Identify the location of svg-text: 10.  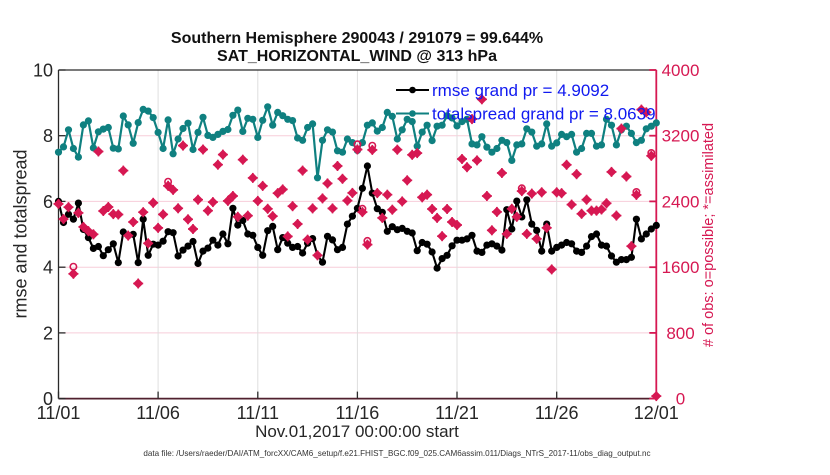
(43, 71).